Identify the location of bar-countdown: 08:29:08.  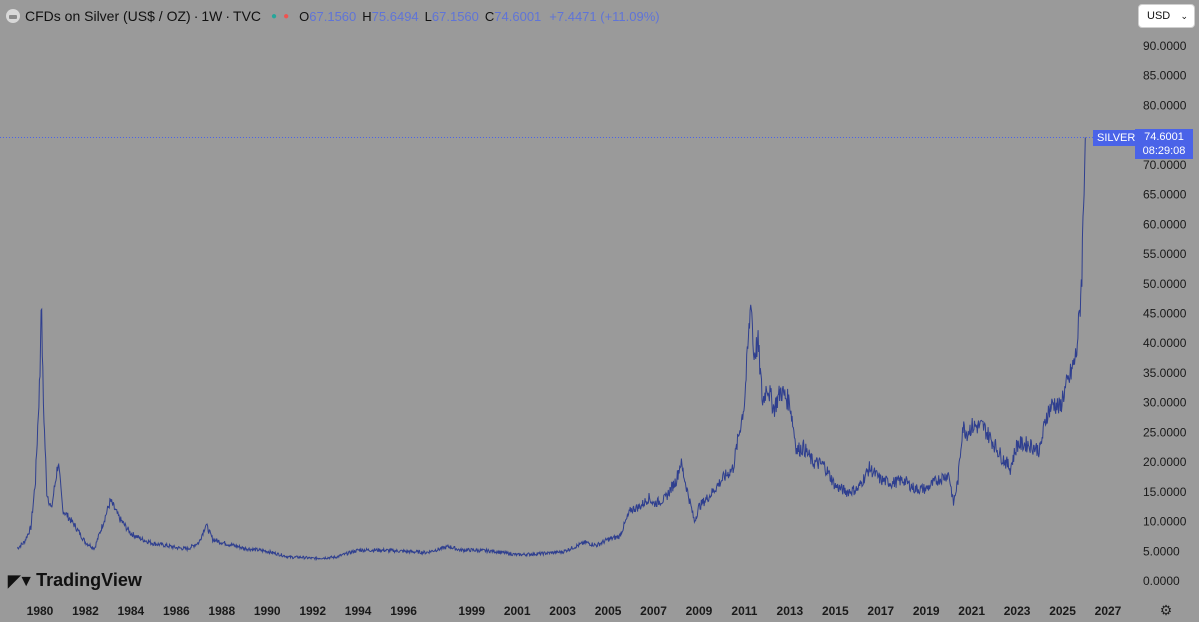
(1164, 151).